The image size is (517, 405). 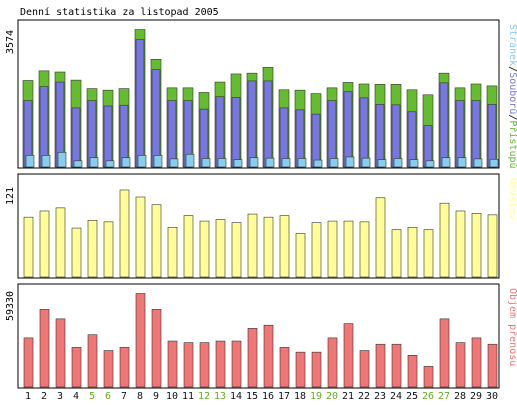 What do you see at coordinates (268, 124) in the screenshot?
I see `bar-soubor--day-16` at bounding box center [268, 124].